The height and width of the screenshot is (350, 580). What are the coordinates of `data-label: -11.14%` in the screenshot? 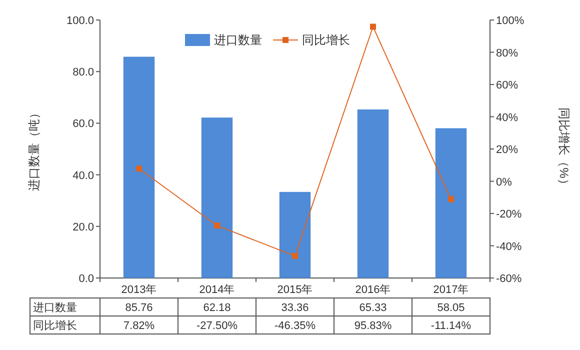 It's located at (451, 326).